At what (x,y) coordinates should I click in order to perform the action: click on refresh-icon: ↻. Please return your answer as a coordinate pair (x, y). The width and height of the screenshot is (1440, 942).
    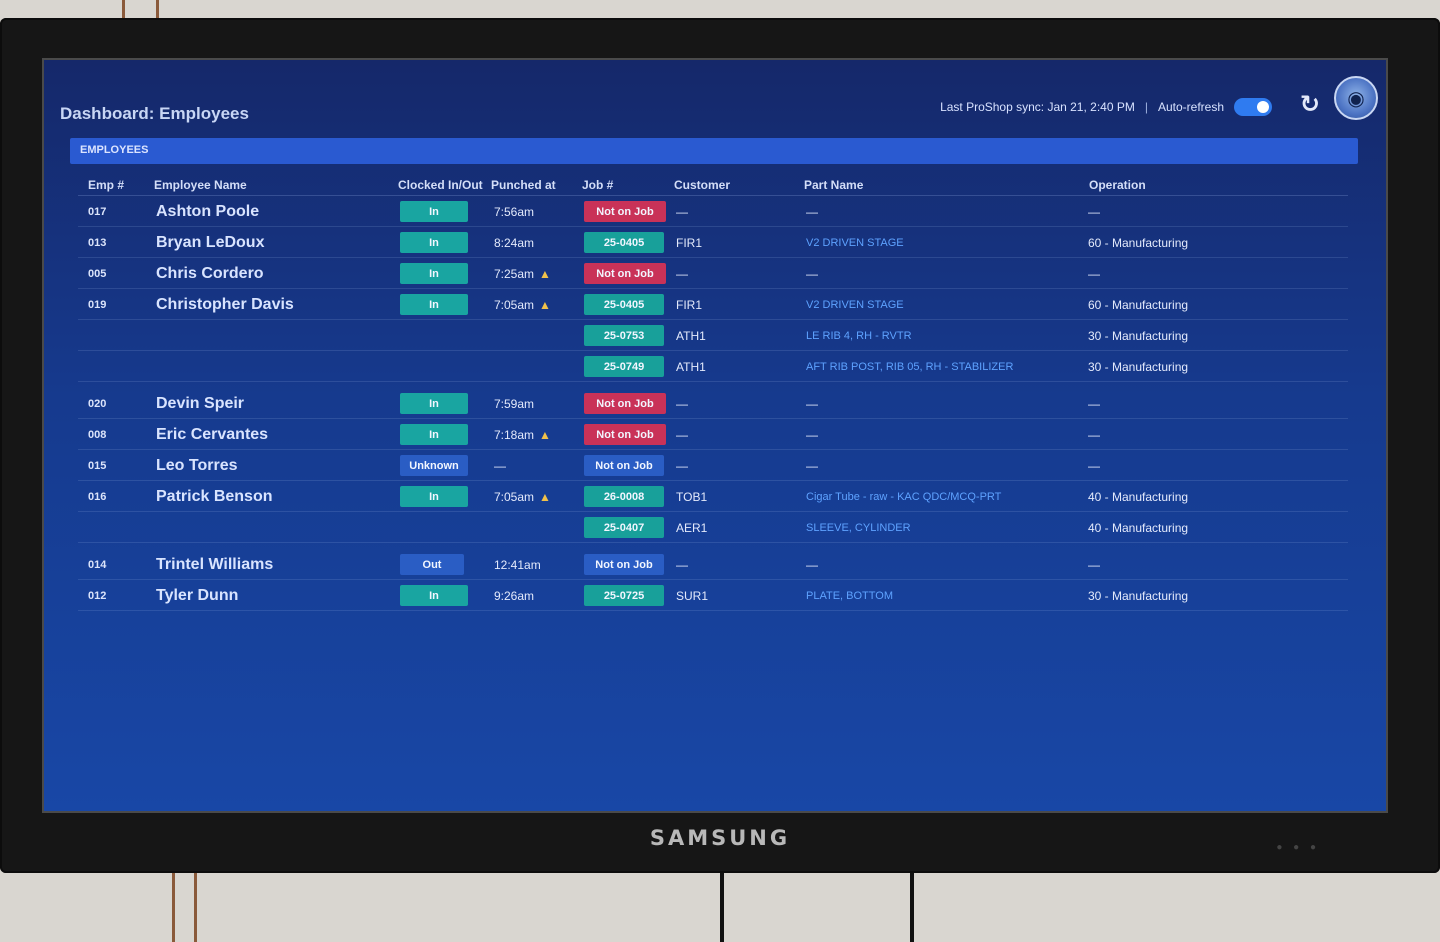
    Looking at the image, I should click on (1309, 104).